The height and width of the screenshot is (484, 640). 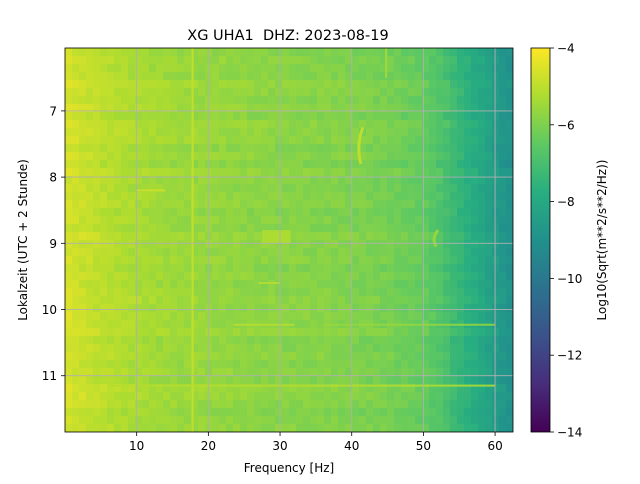 I want to click on colorbar-label: Log10(Sqrt(m**2/s**2/Hz)), so click(x=602, y=240).